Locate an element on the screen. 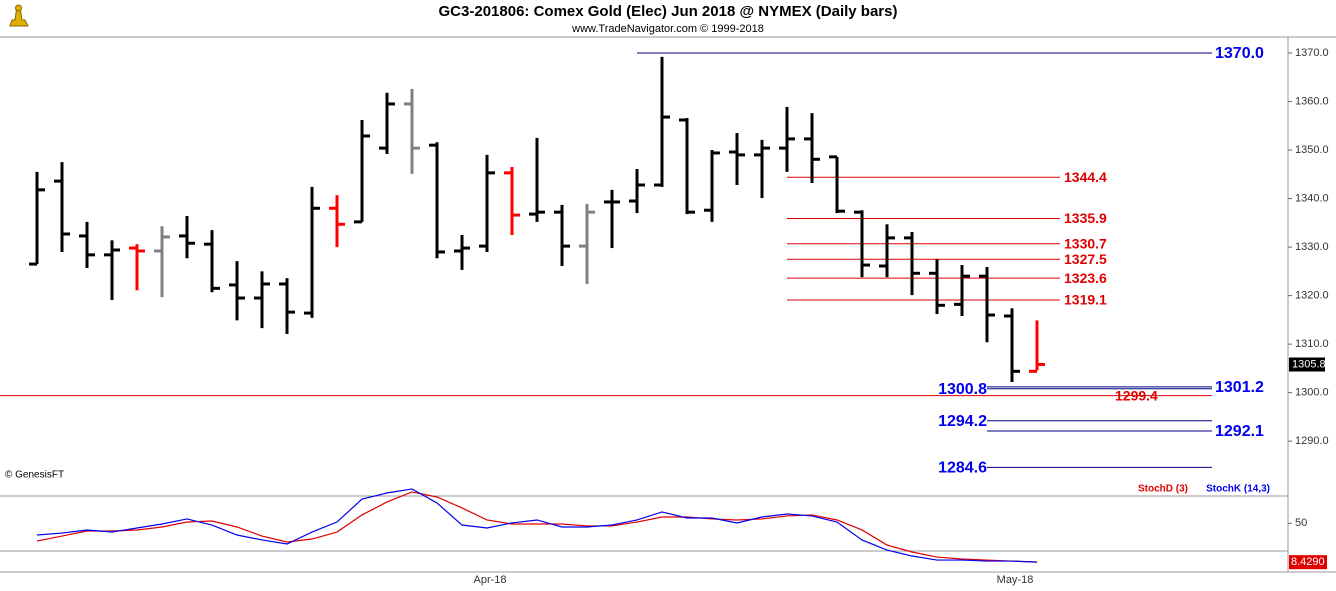 The image size is (1336, 591). level-label: 1370.0 is located at coordinates (1239, 53).